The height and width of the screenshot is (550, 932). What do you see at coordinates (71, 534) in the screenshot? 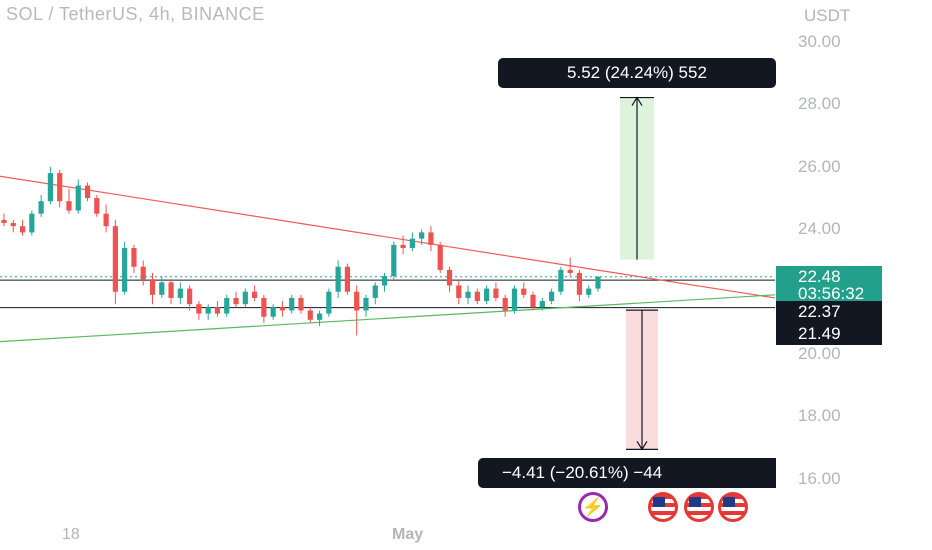
I see `x-tick-label: 18` at bounding box center [71, 534].